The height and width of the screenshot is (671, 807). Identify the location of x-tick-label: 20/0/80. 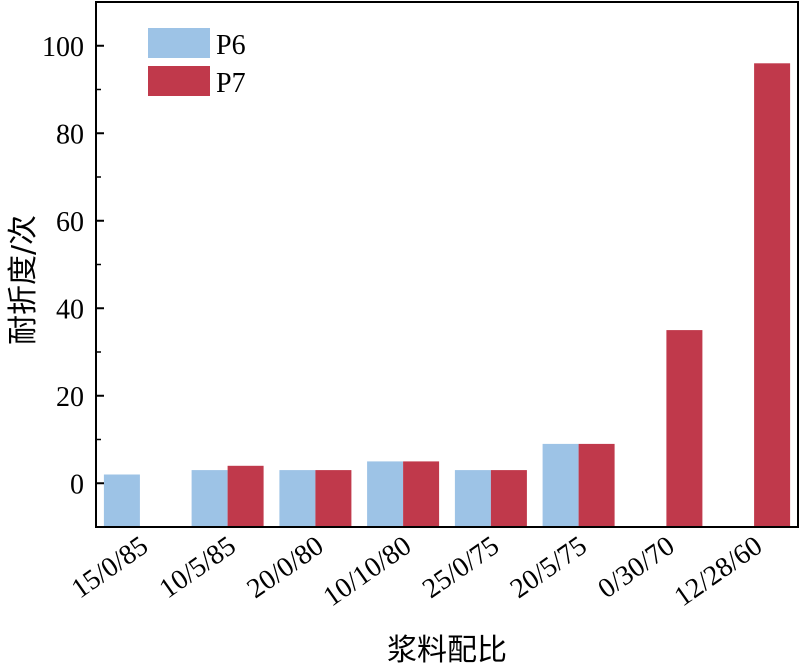
(286, 567).